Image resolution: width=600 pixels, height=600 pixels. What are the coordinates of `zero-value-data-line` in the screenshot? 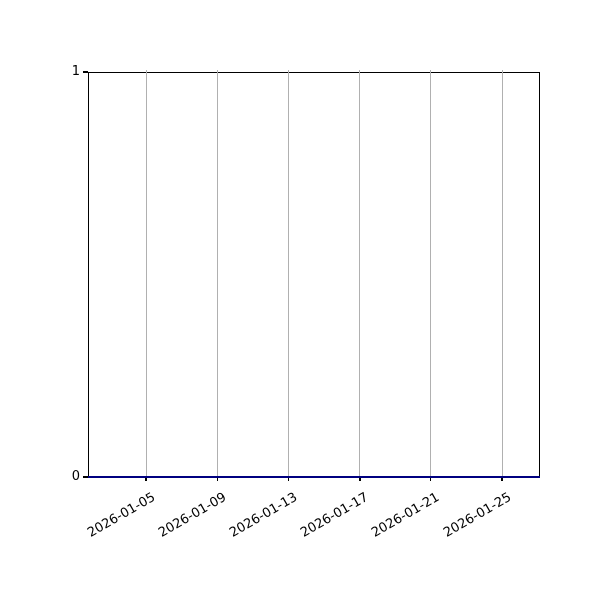 It's located at (314, 476).